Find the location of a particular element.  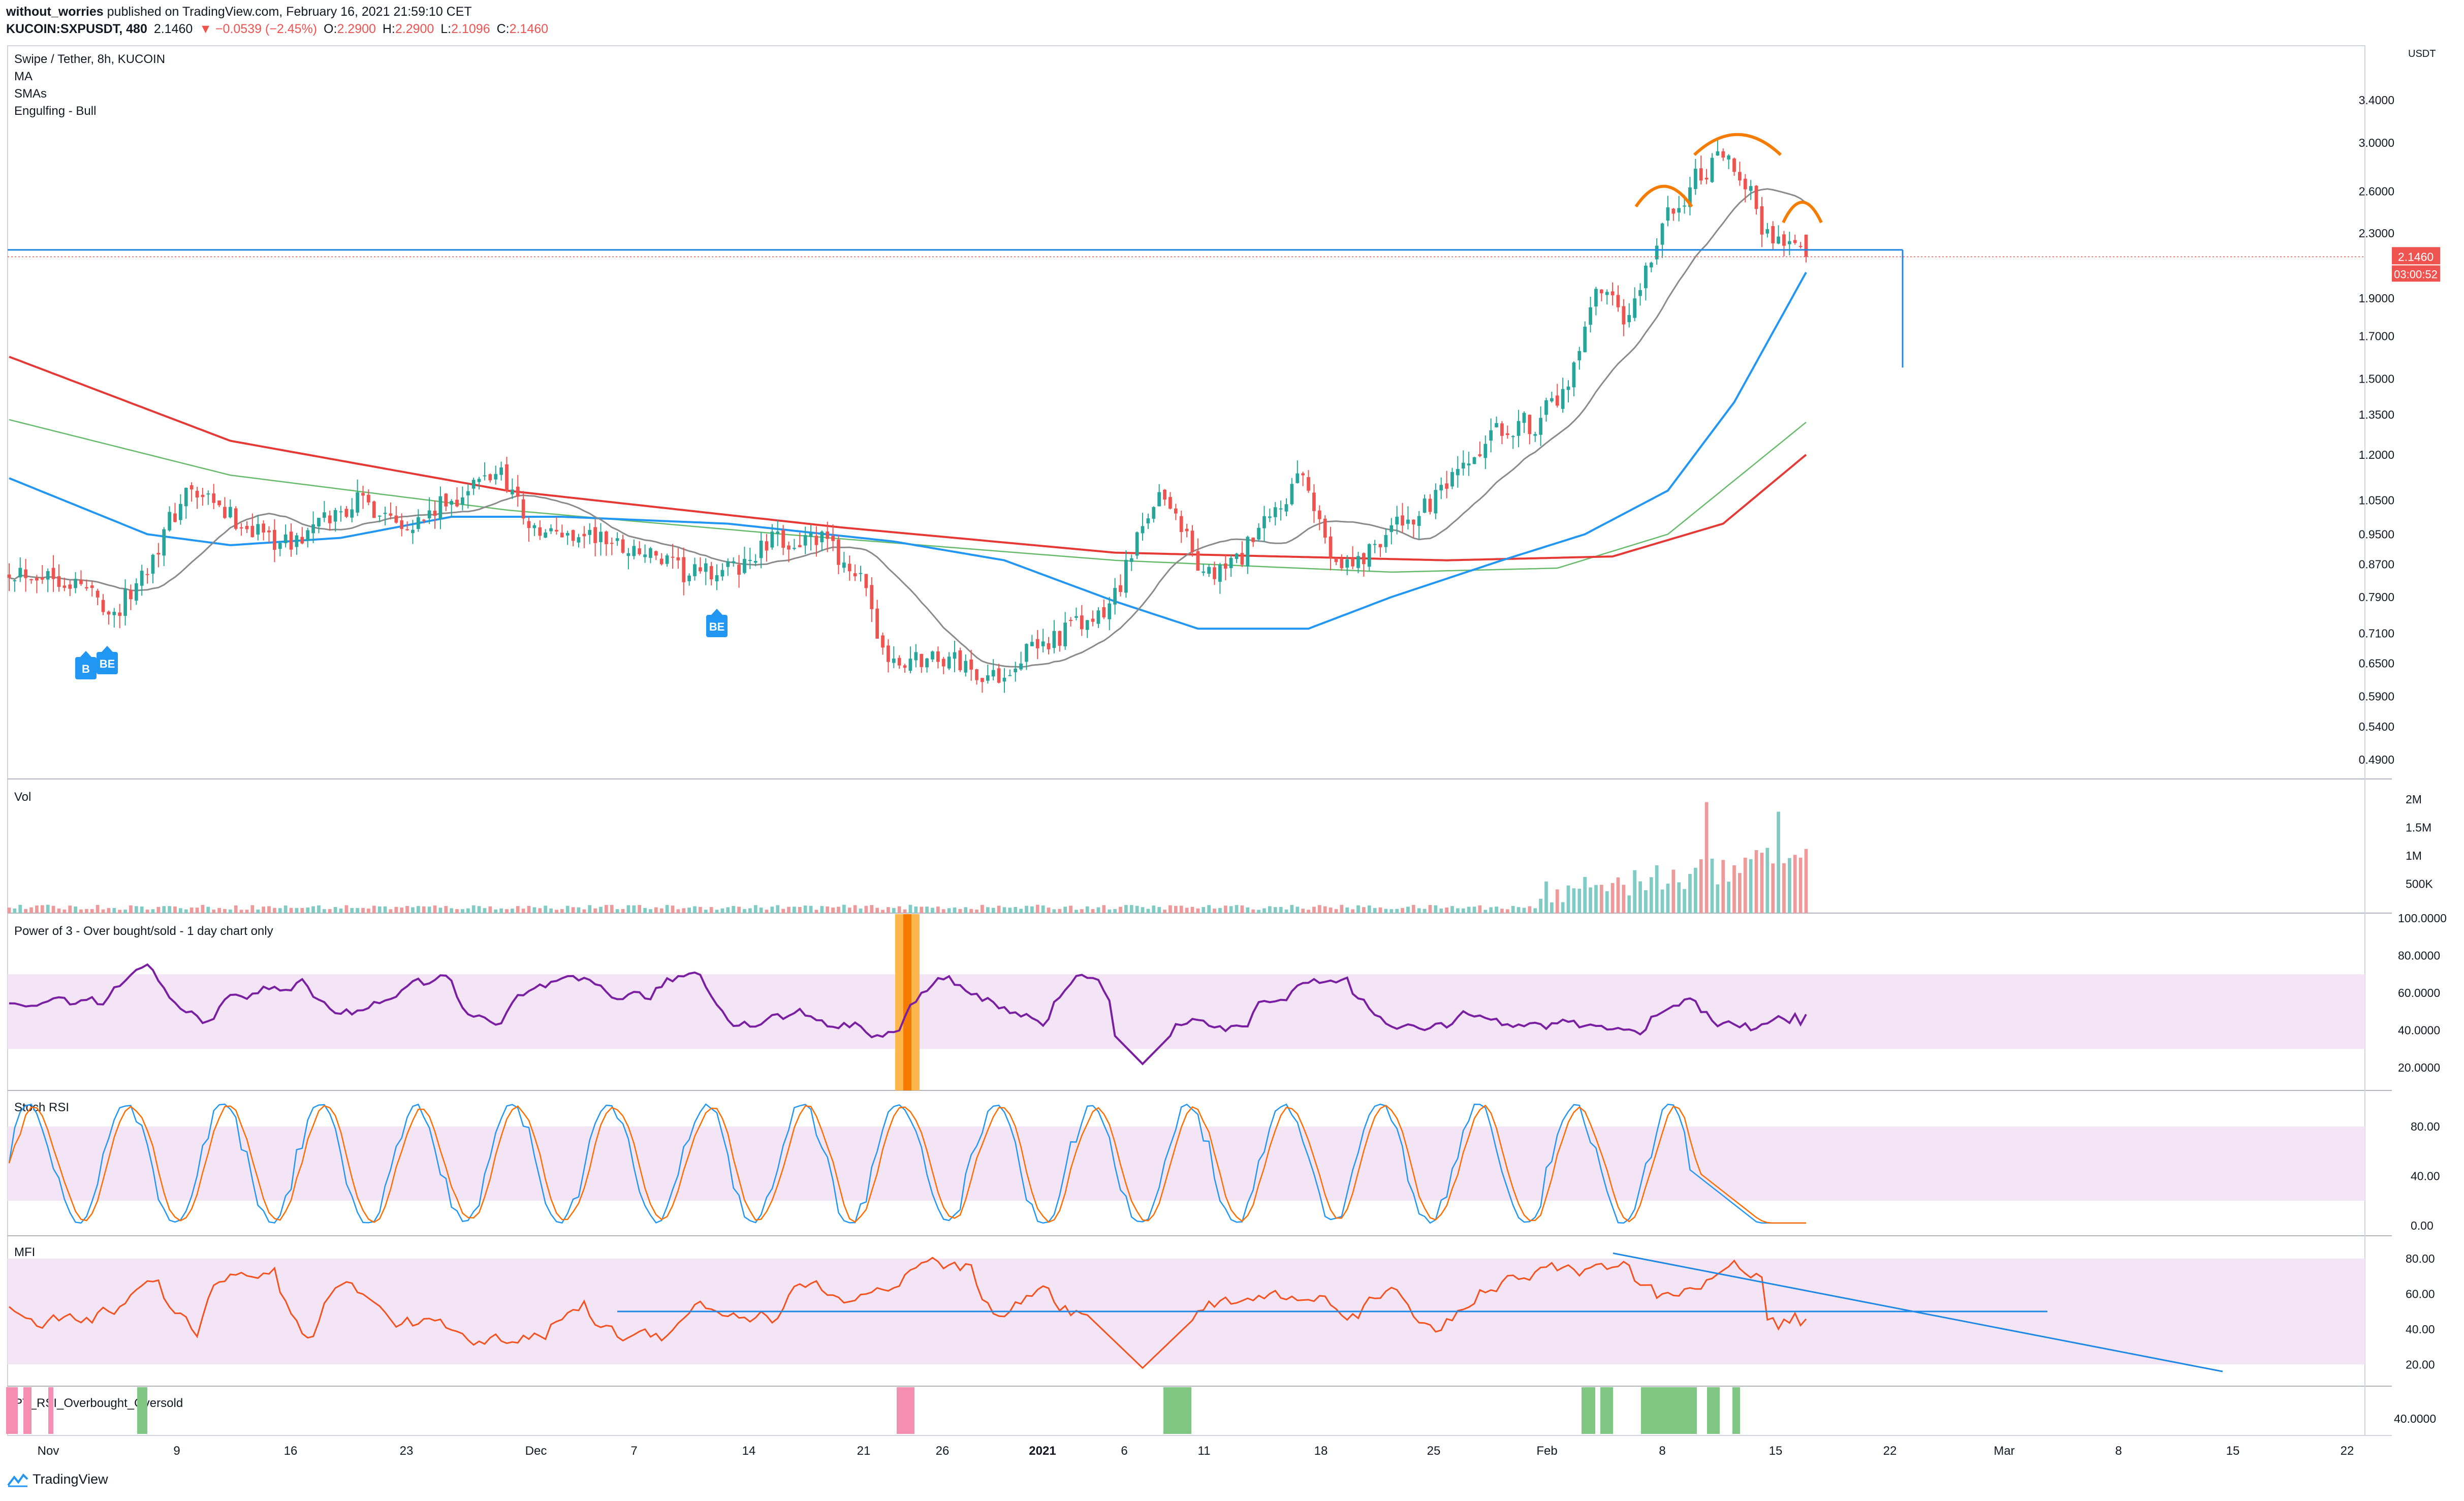

ptrsi-legend: PT_RSI_Overbought_Oversold is located at coordinates (98, 1403).